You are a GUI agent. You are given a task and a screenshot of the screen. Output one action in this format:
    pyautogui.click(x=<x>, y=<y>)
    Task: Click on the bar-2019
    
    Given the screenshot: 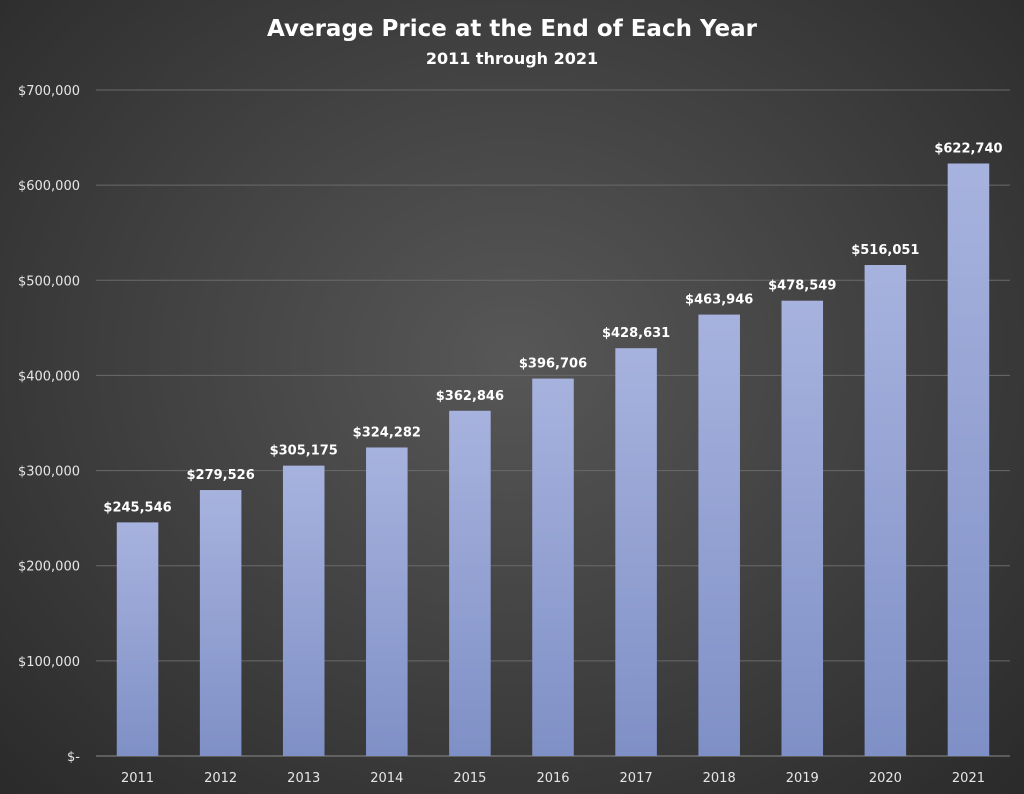 What is the action you would take?
    pyautogui.click(x=802, y=528)
    